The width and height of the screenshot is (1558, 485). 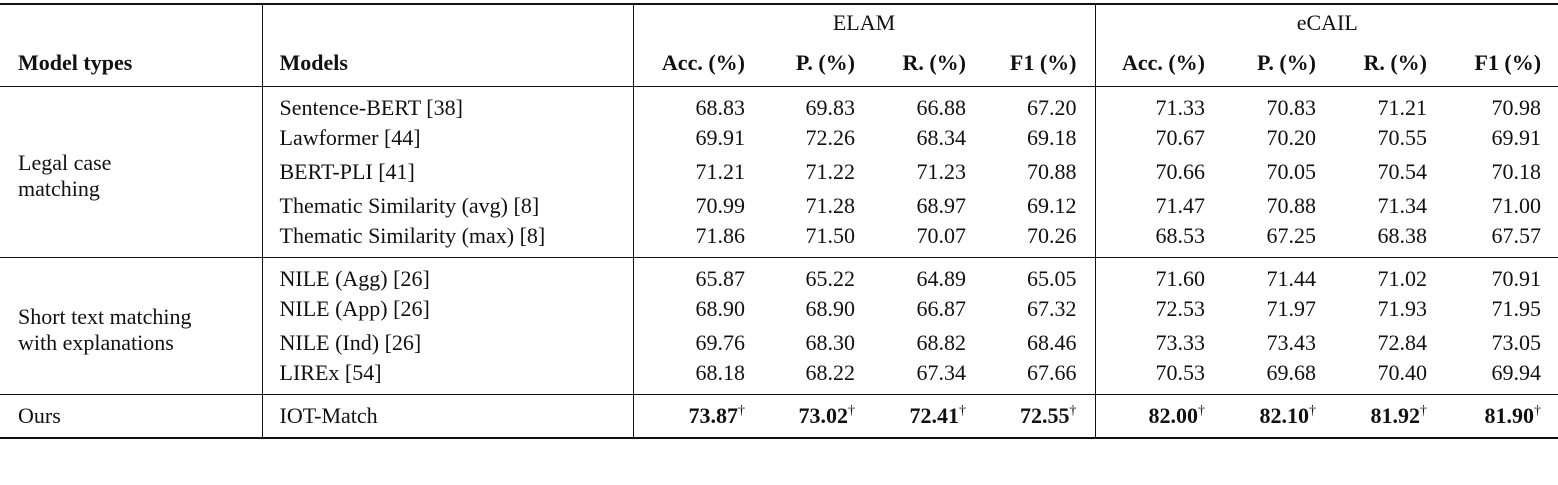 What do you see at coordinates (1159, 274) in the screenshot?
I see `value-cell: 71.60` at bounding box center [1159, 274].